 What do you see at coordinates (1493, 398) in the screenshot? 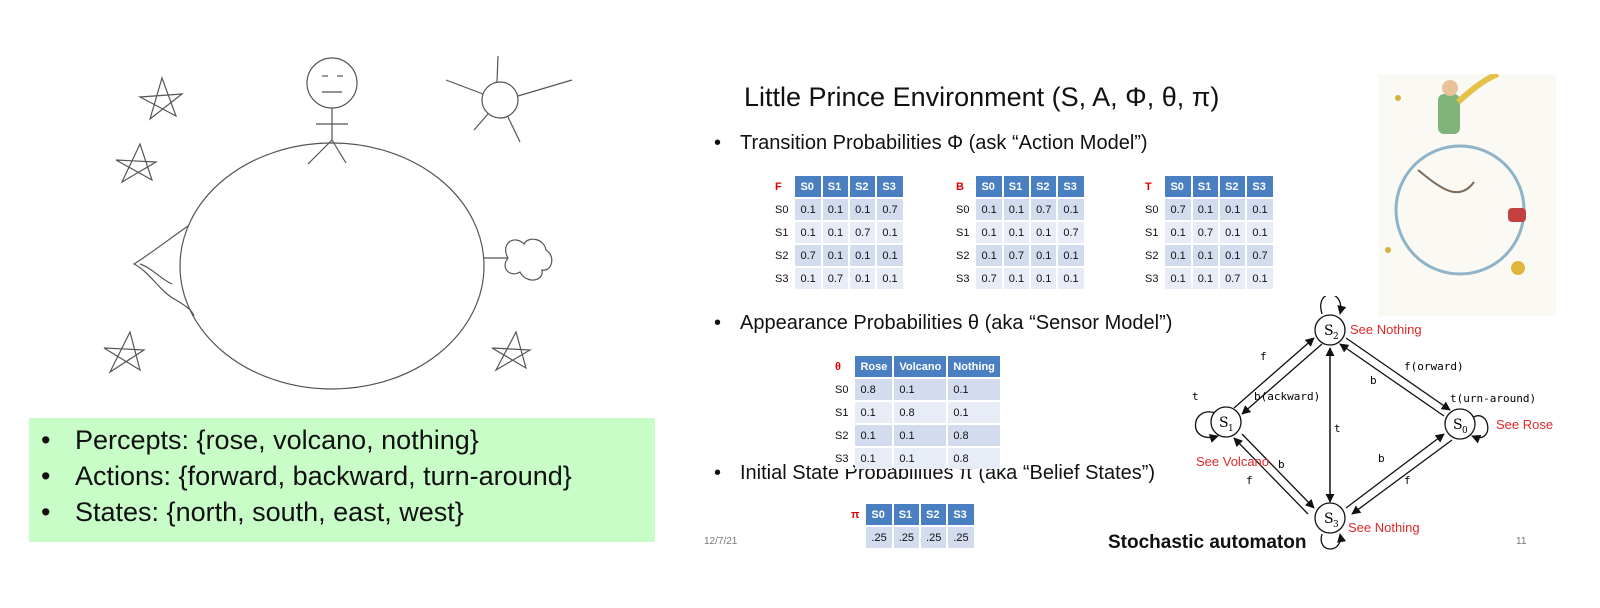
I see `label-t-s0: t(urn-around)` at bounding box center [1493, 398].